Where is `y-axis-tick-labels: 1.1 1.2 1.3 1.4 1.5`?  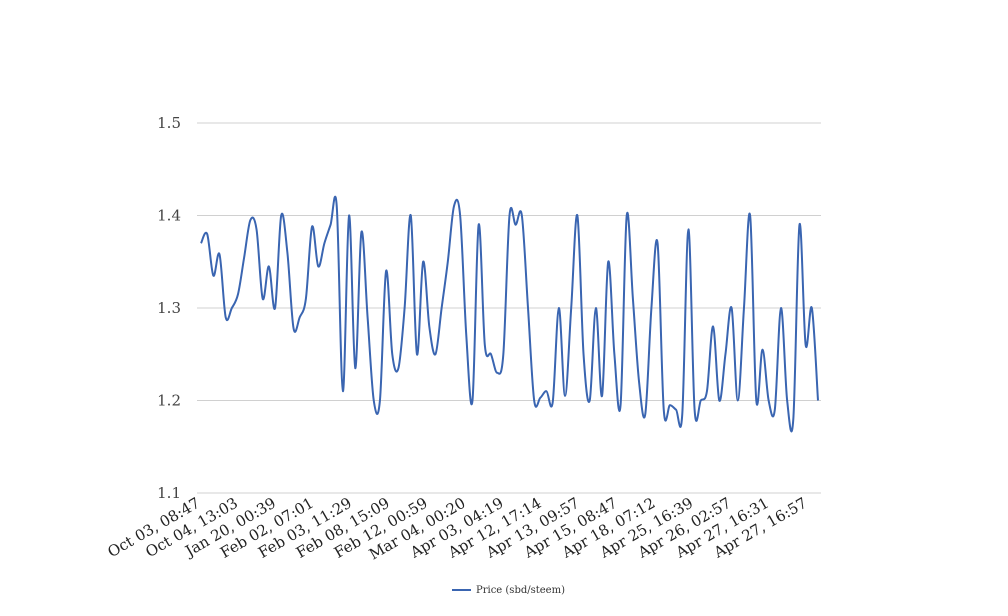 y-axis-tick-labels: 1.1 1.2 1.3 1.4 1.5 is located at coordinates (169, 308).